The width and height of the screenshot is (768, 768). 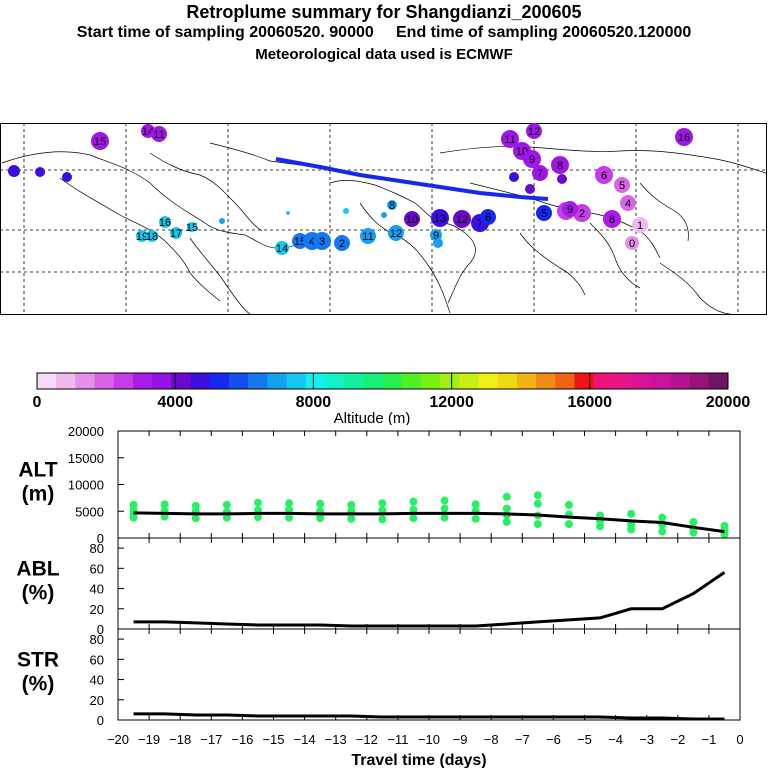 I want to click on y-axis-label: (%), so click(x=38, y=684).